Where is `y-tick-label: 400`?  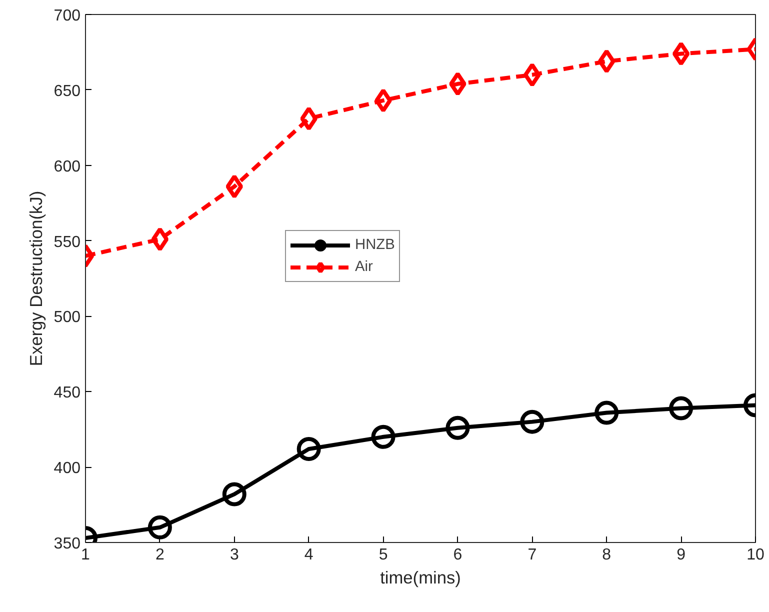
y-tick-label: 400 is located at coordinates (67, 469).